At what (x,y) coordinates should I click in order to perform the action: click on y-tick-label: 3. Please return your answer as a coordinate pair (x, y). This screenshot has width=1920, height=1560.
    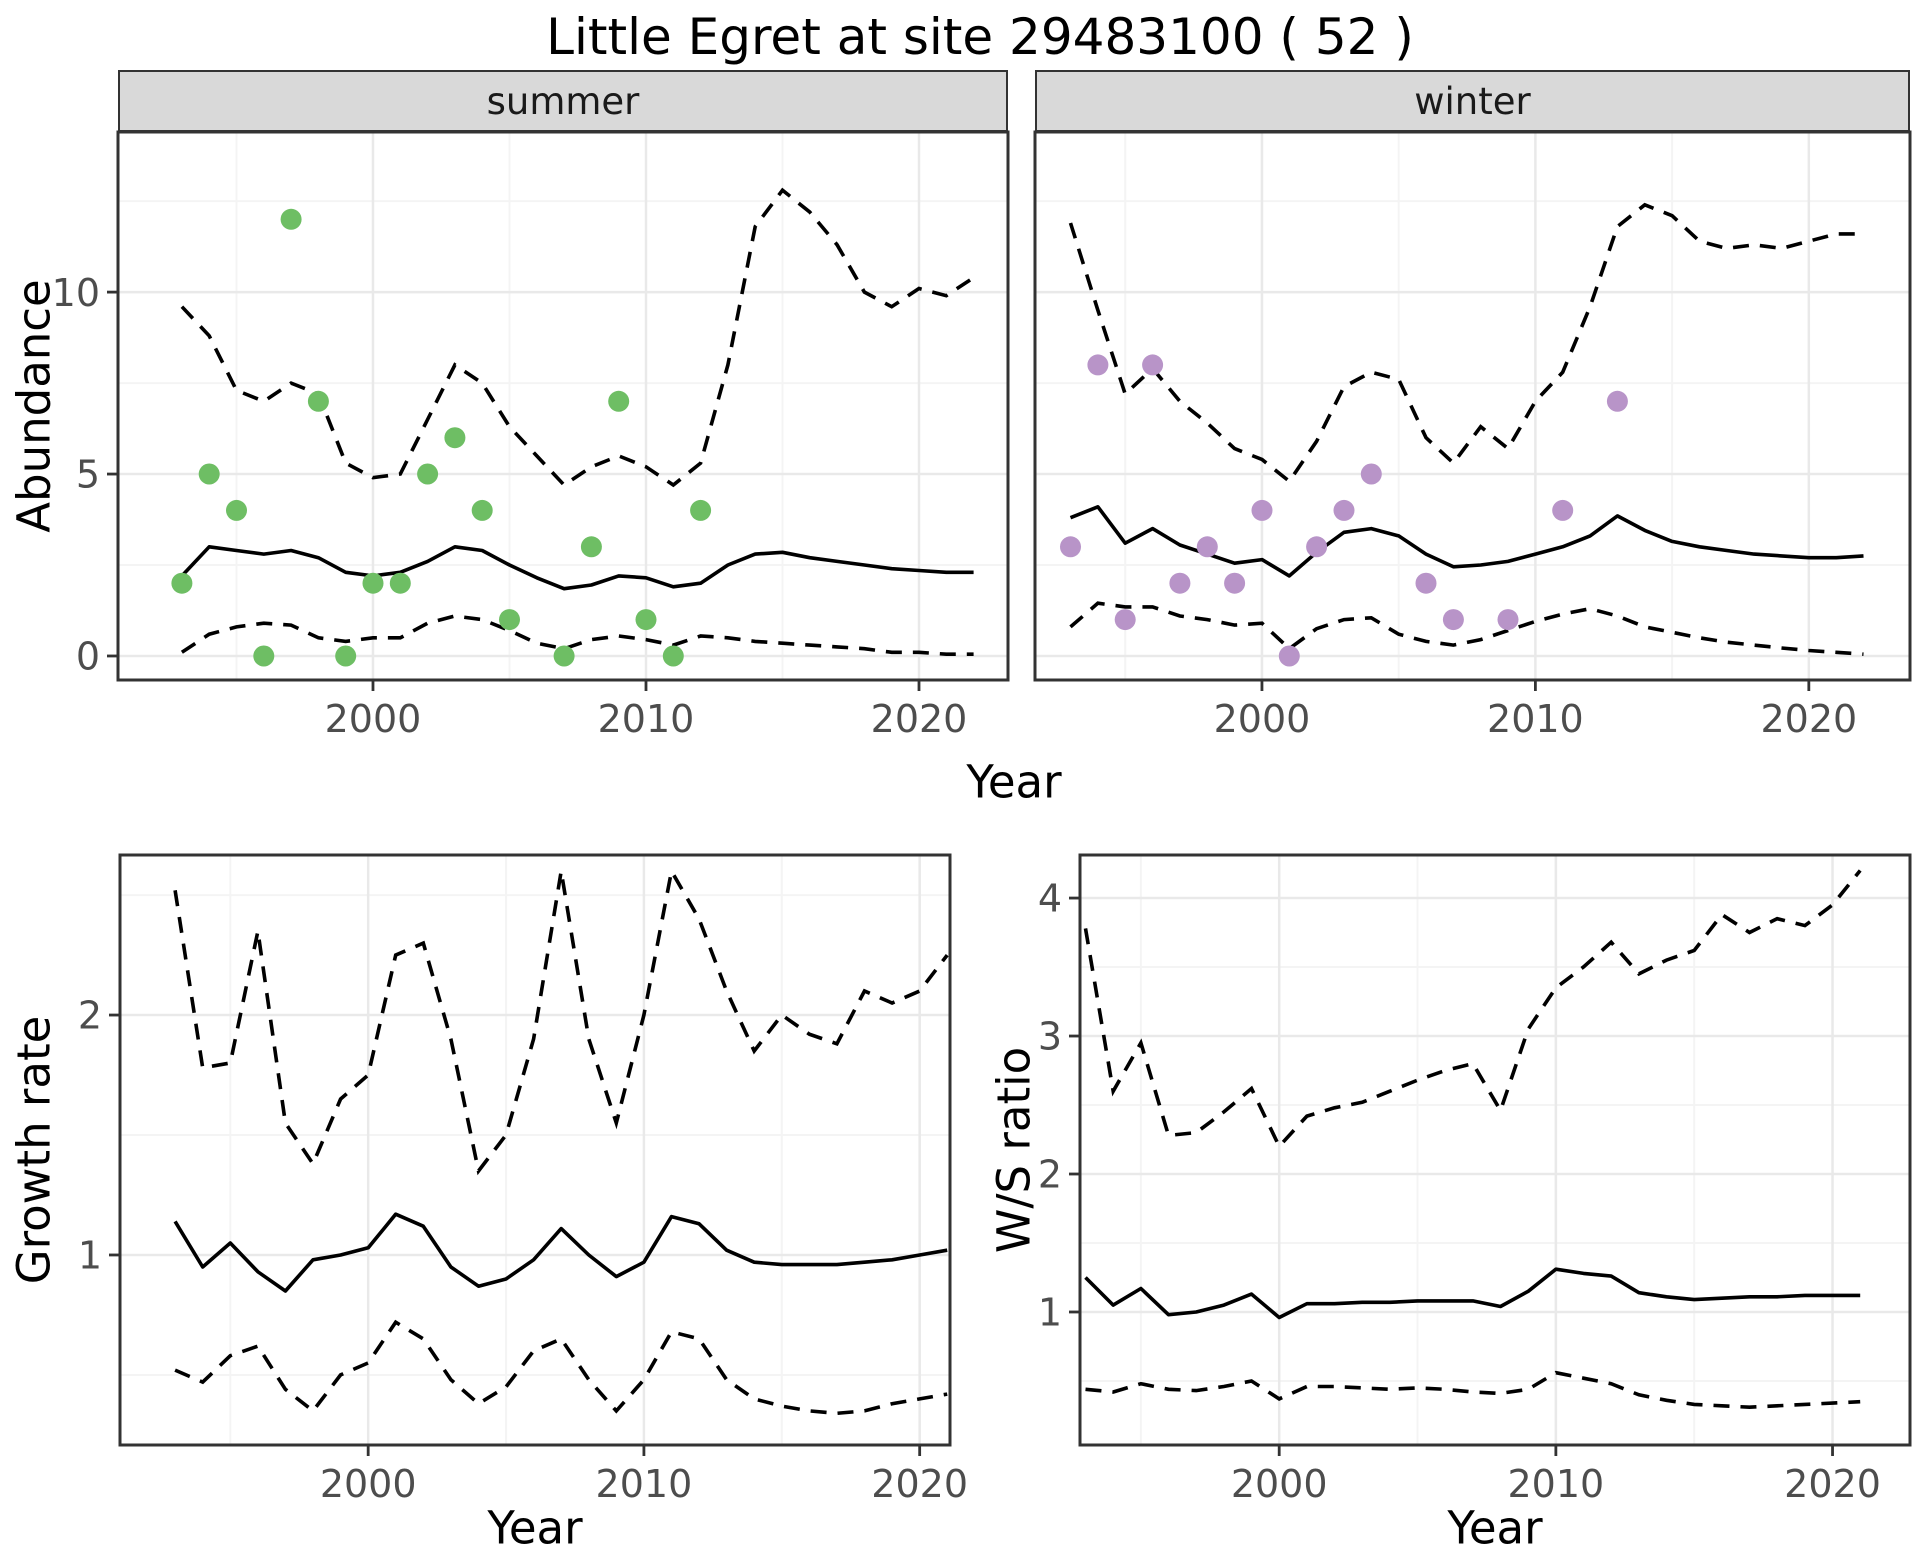
    Looking at the image, I should click on (1050, 1037).